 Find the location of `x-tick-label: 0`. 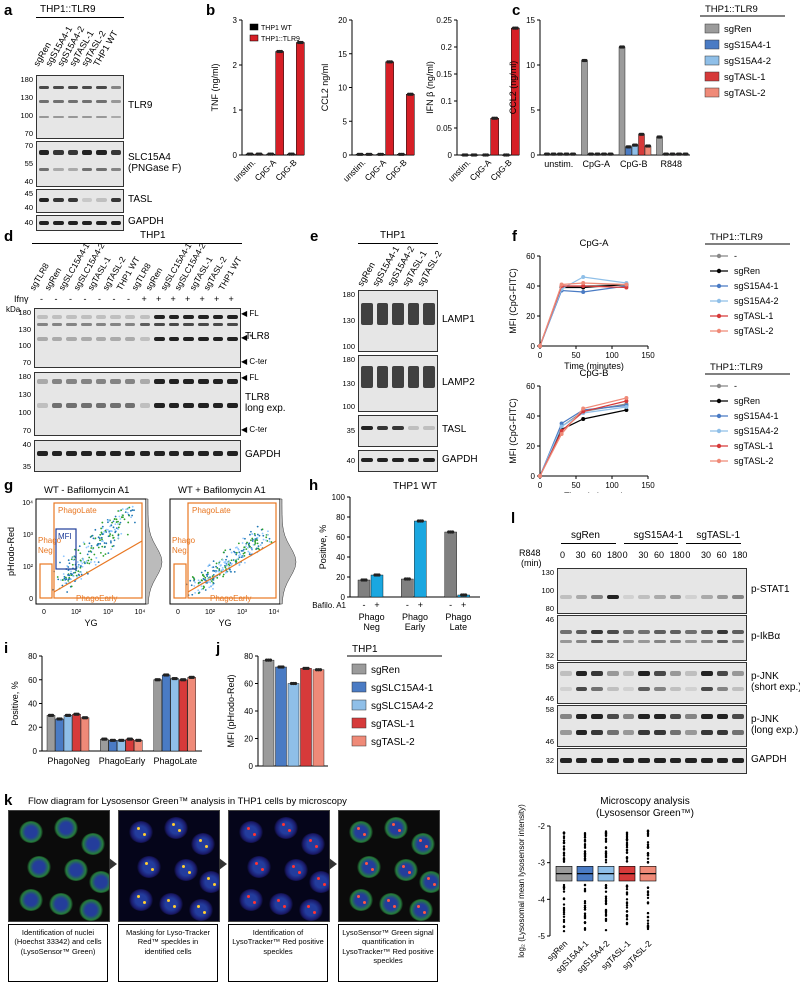

x-tick-label: 0 is located at coordinates (178, 612).